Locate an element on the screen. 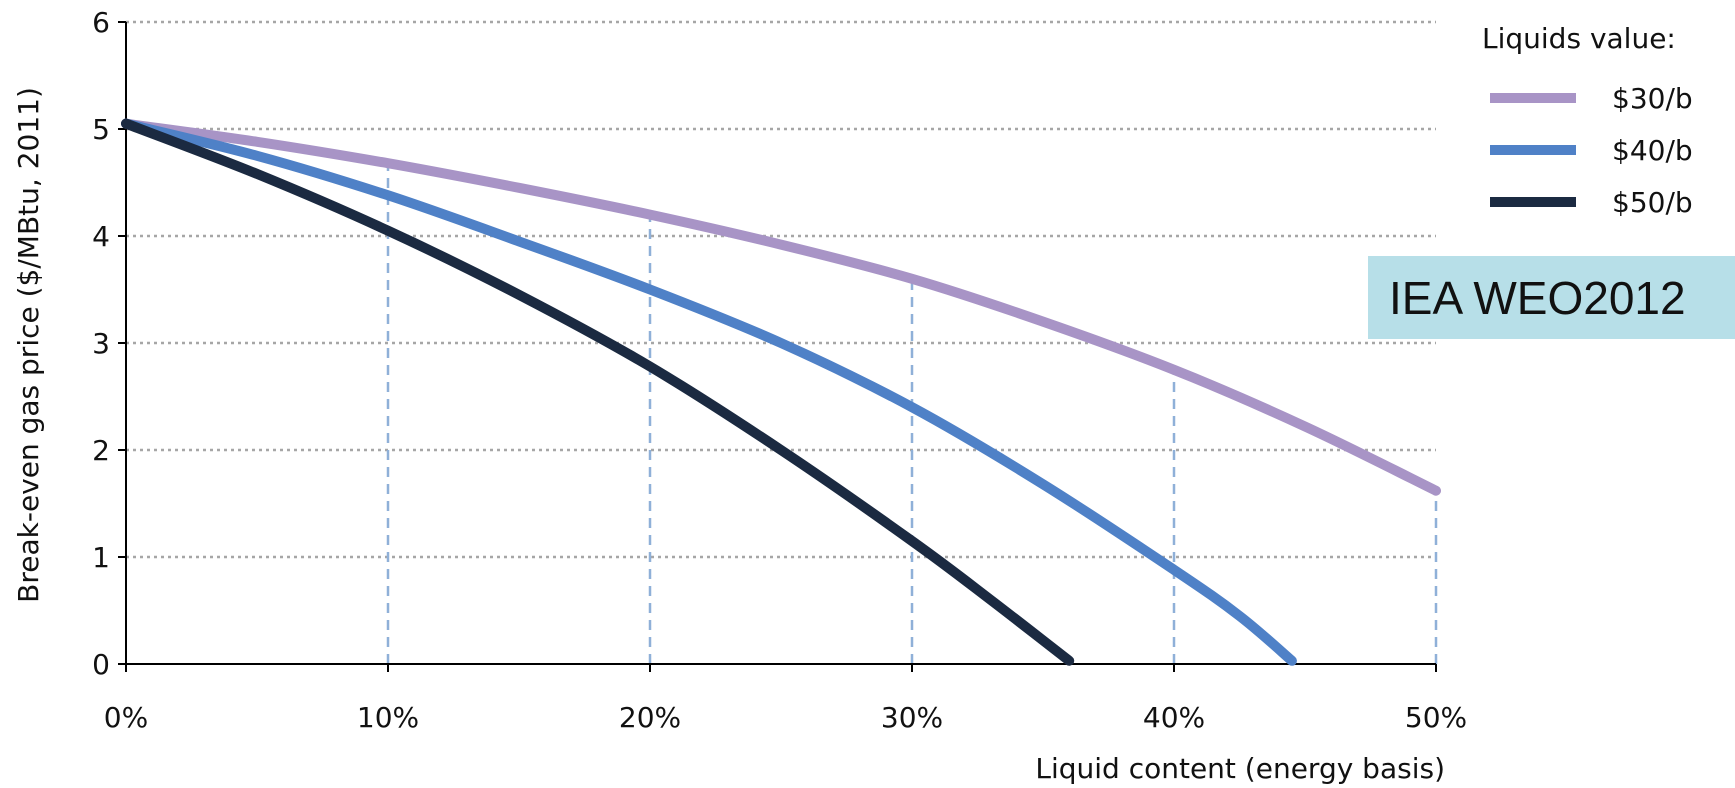  watermark-box: IEA WEO2012 is located at coordinates (1551, 297).